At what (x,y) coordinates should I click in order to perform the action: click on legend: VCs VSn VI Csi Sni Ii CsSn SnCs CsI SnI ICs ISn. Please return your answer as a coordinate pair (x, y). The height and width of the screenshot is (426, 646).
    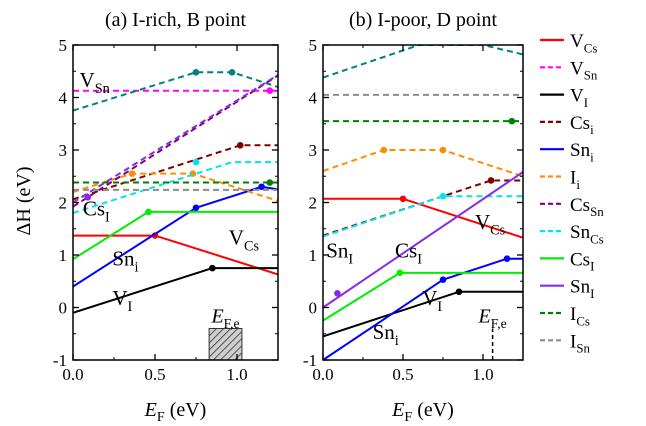
    Looking at the image, I should click on (572, 193).